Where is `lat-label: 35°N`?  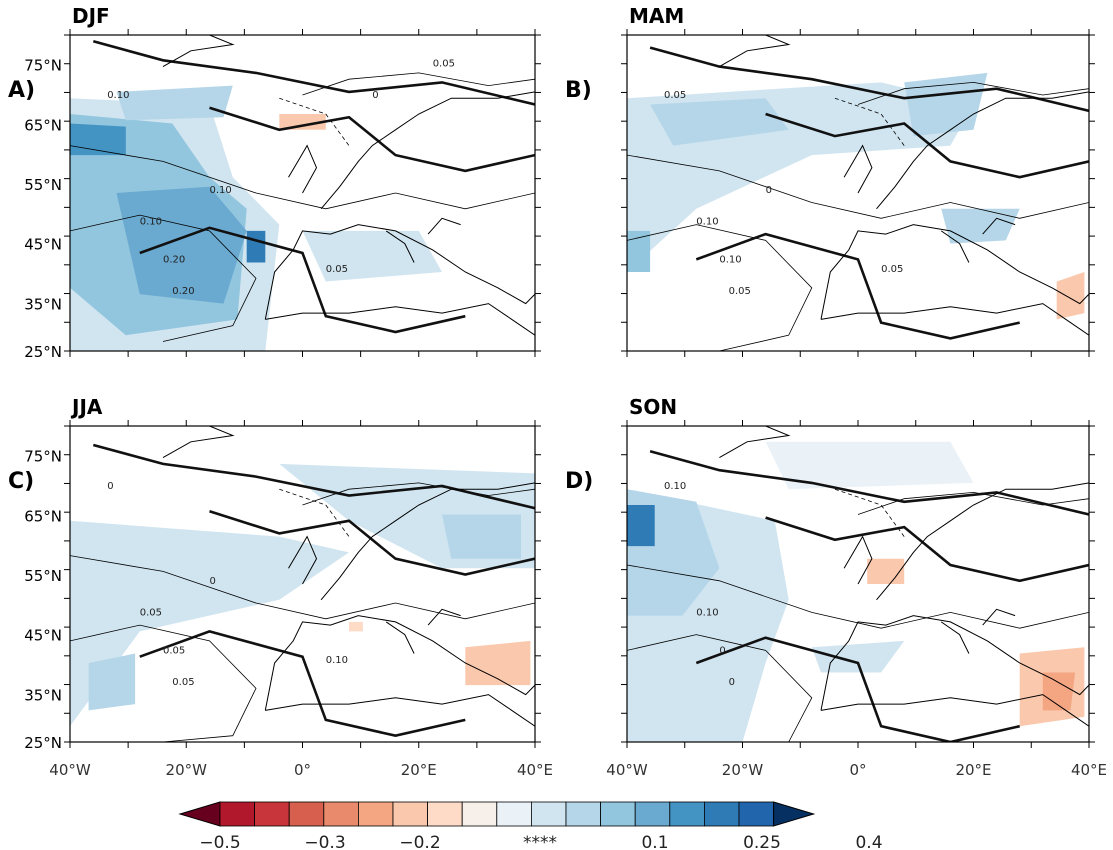 lat-label: 35°N is located at coordinates (43, 304).